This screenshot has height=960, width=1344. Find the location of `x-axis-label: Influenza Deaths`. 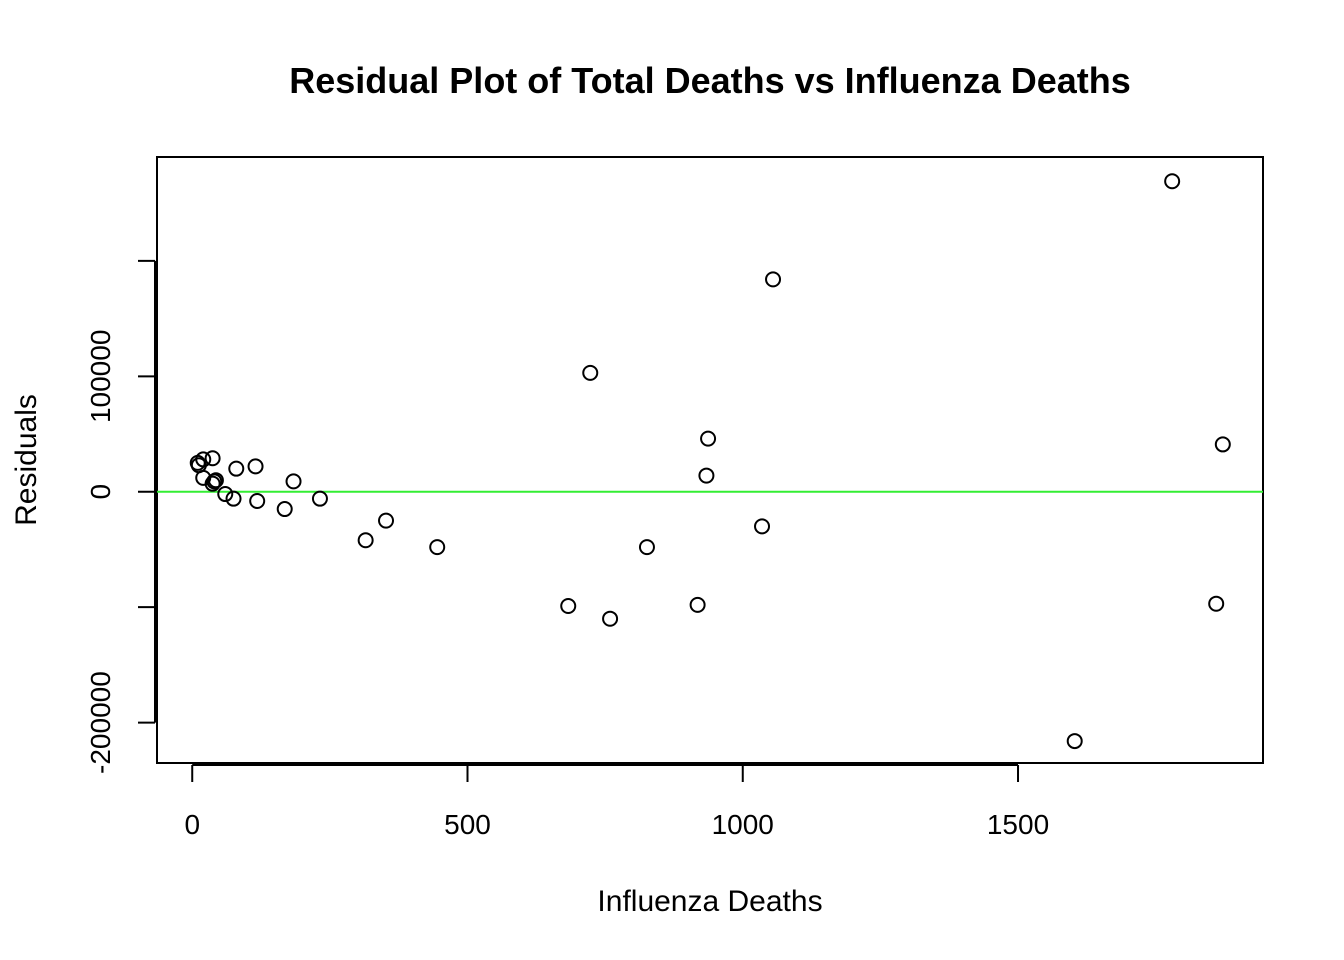

x-axis-label: Influenza Deaths is located at coordinates (709, 901).